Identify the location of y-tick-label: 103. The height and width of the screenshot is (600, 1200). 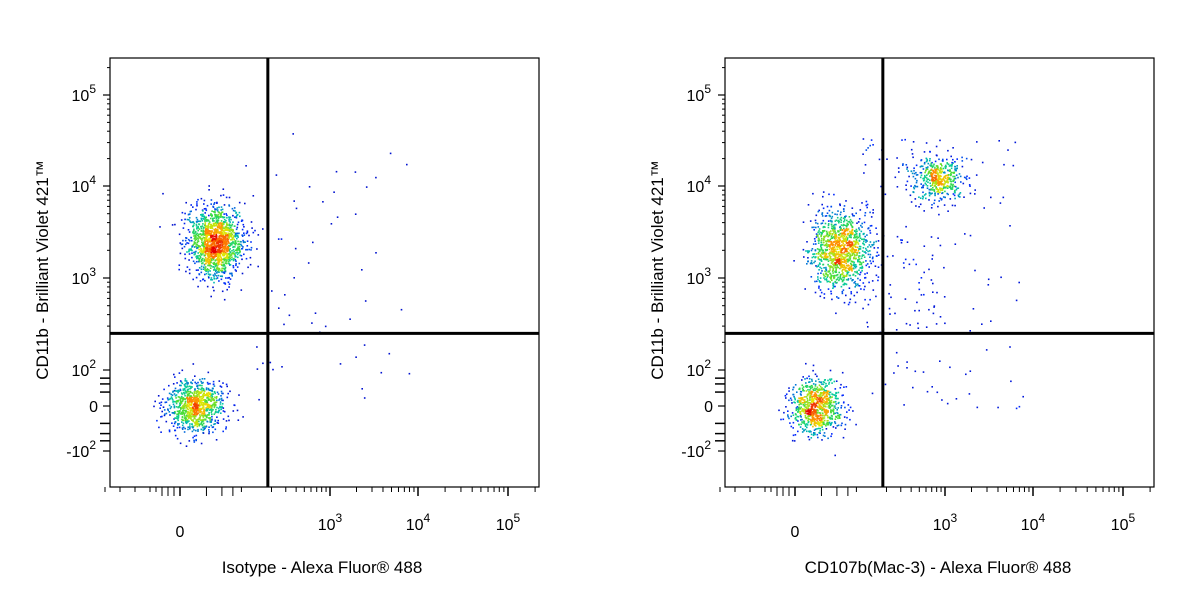
(84, 276).